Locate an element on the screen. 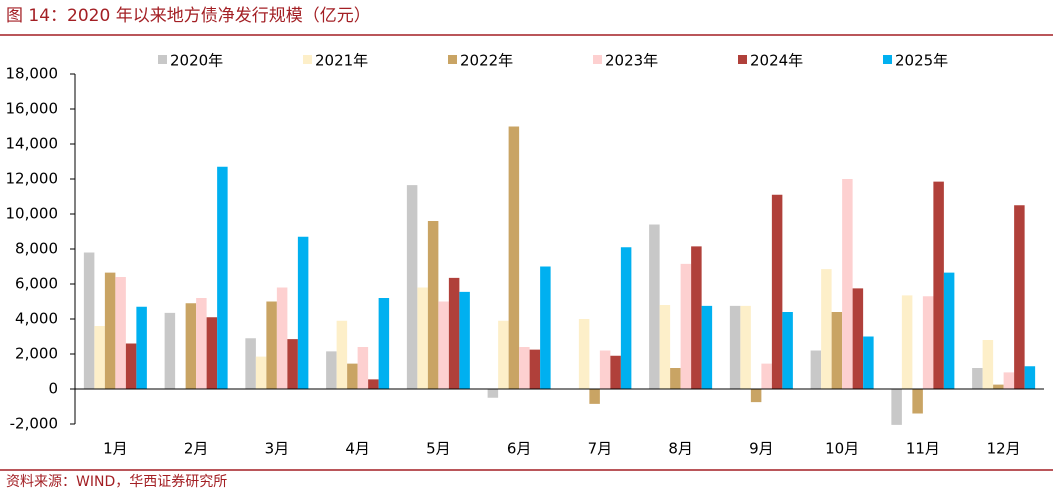  x-tick-label: 6月 is located at coordinates (519, 449).